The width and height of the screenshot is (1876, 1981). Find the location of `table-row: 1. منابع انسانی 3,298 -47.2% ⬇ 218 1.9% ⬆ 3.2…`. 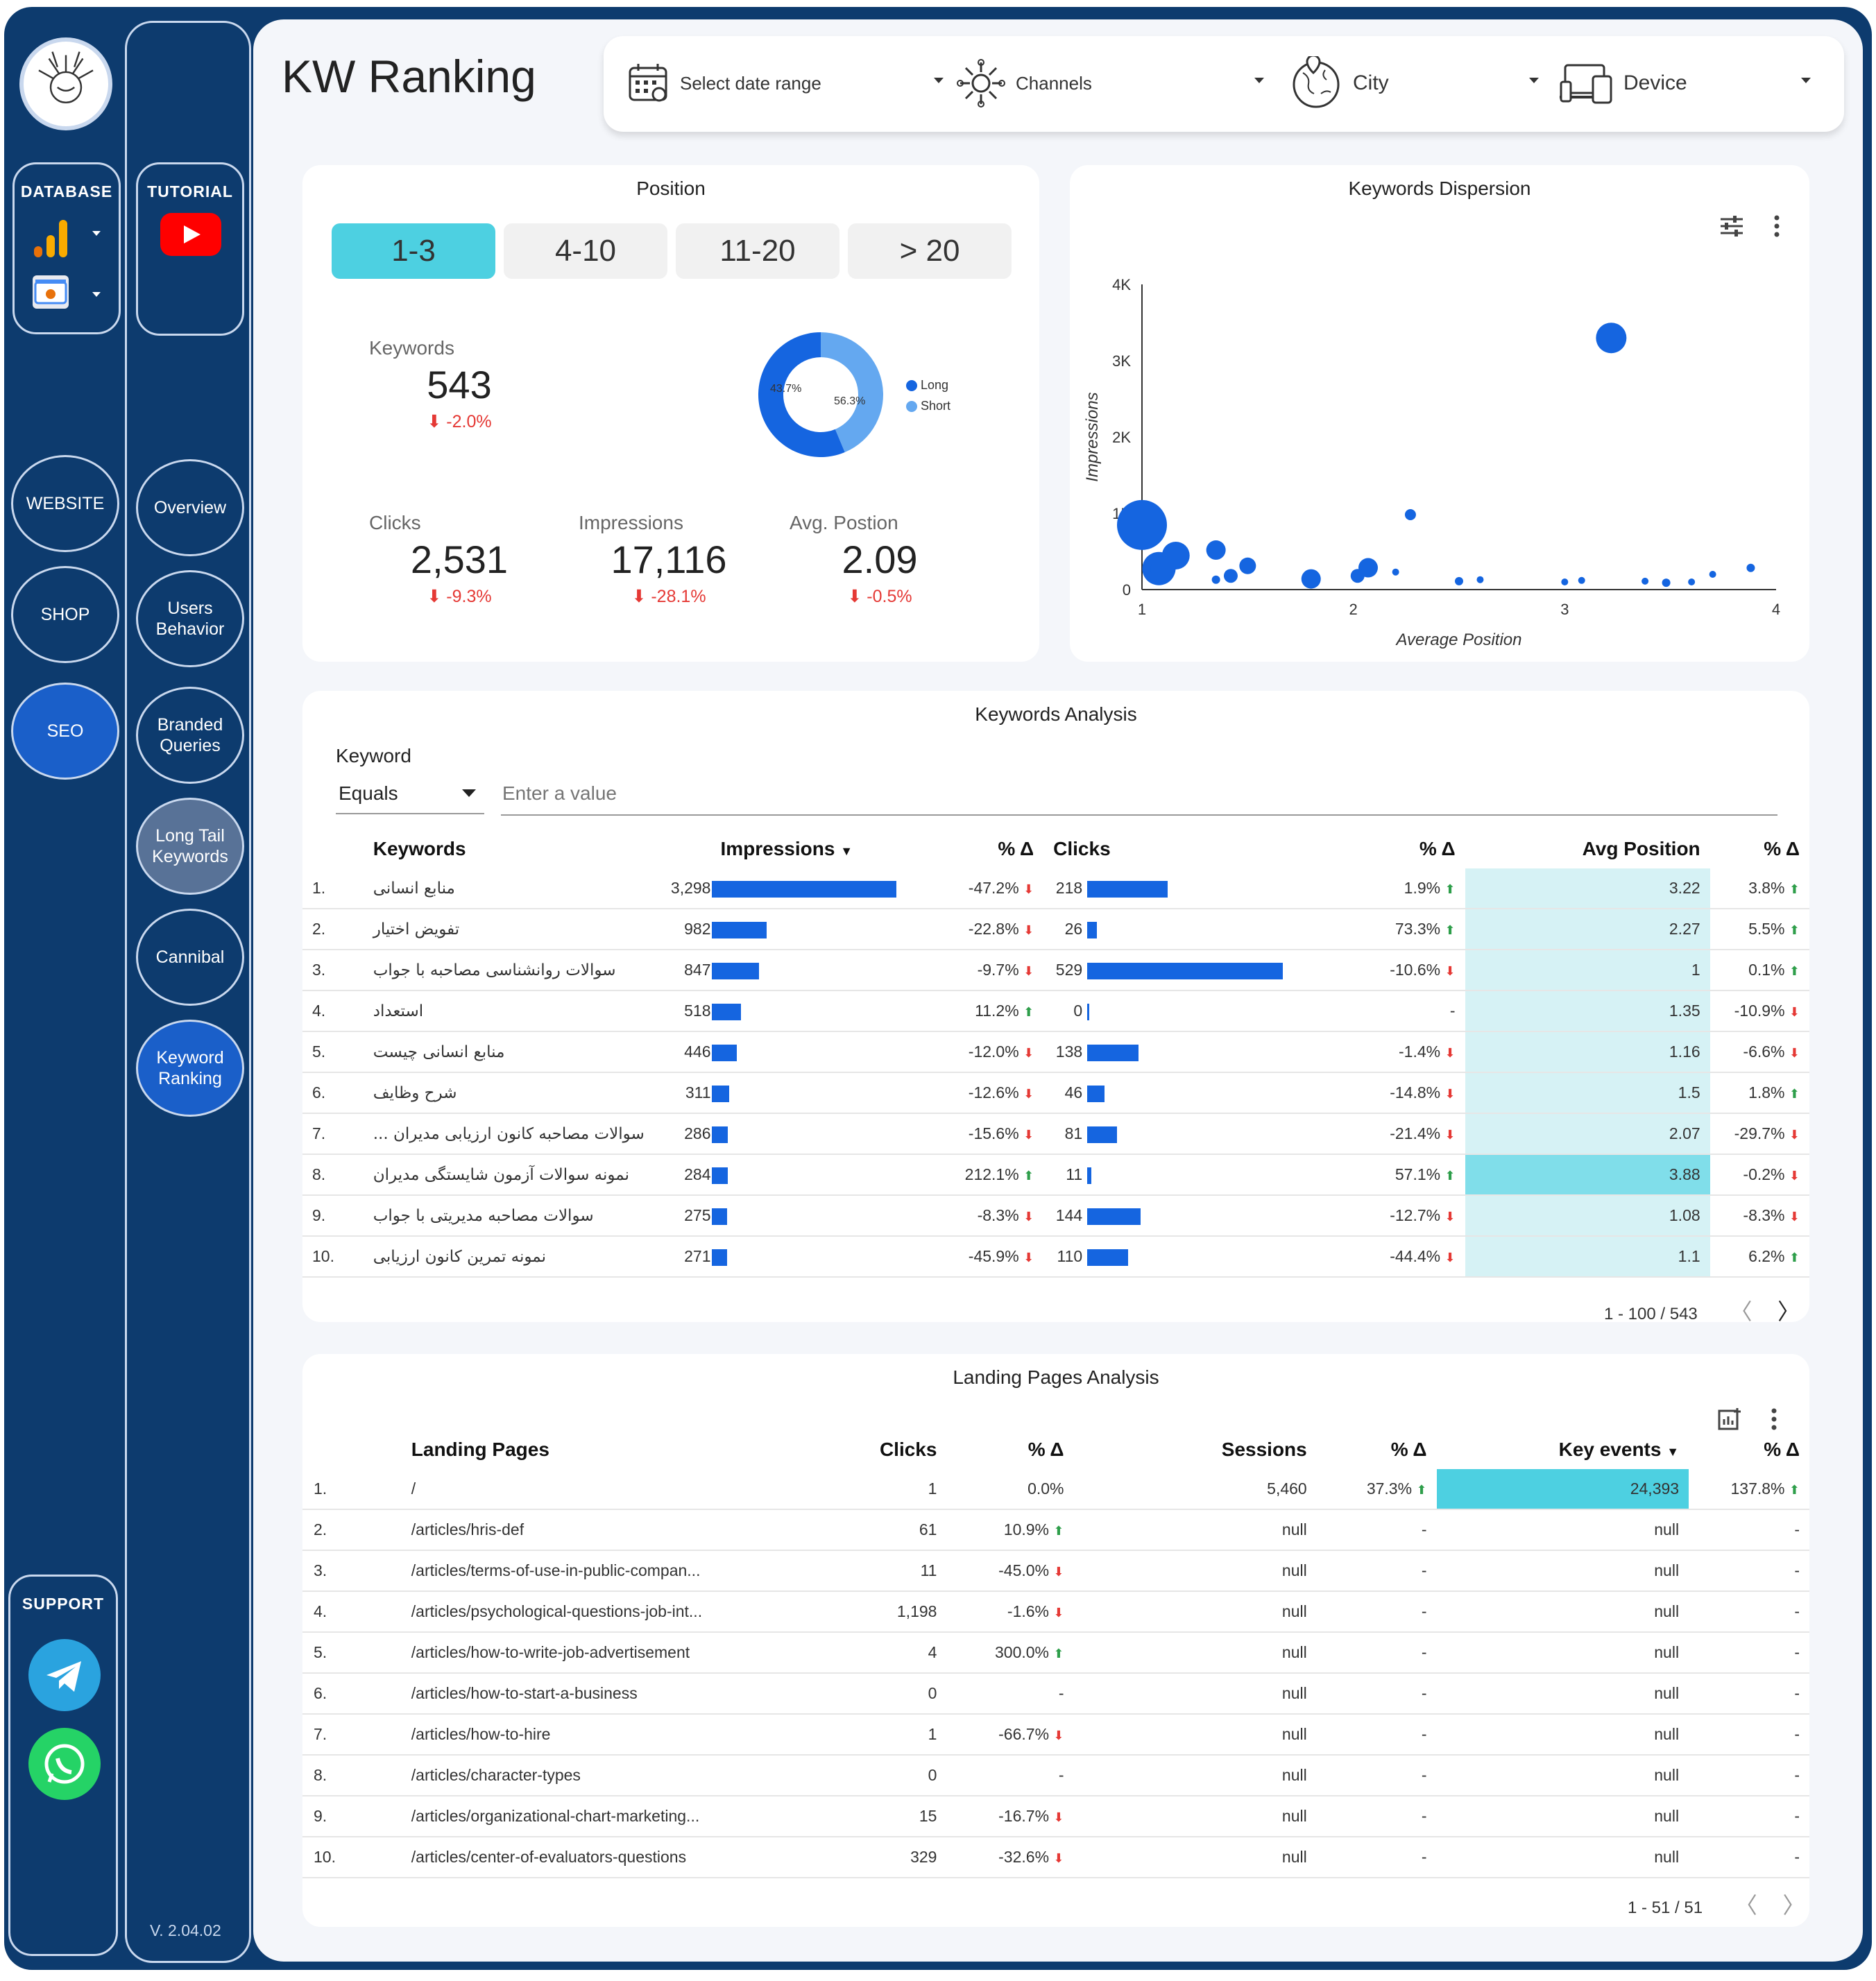

table-row: 1. منابع انسانی 3,298 -47.2% ⬇ 218 1.9% ⬆ 3.2… is located at coordinates (1055, 888).